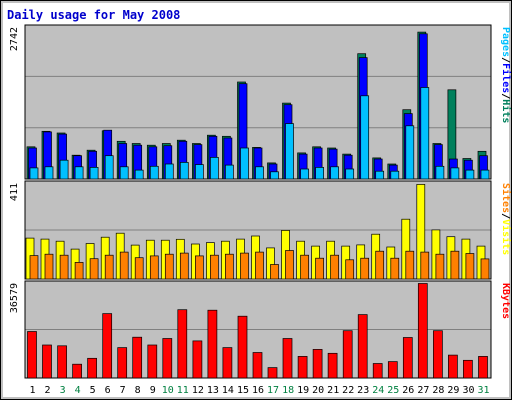 This screenshot has width=512, height=401. Describe the element at coordinates (506, 198) in the screenshot. I see `legend-sites: Sites` at that location.